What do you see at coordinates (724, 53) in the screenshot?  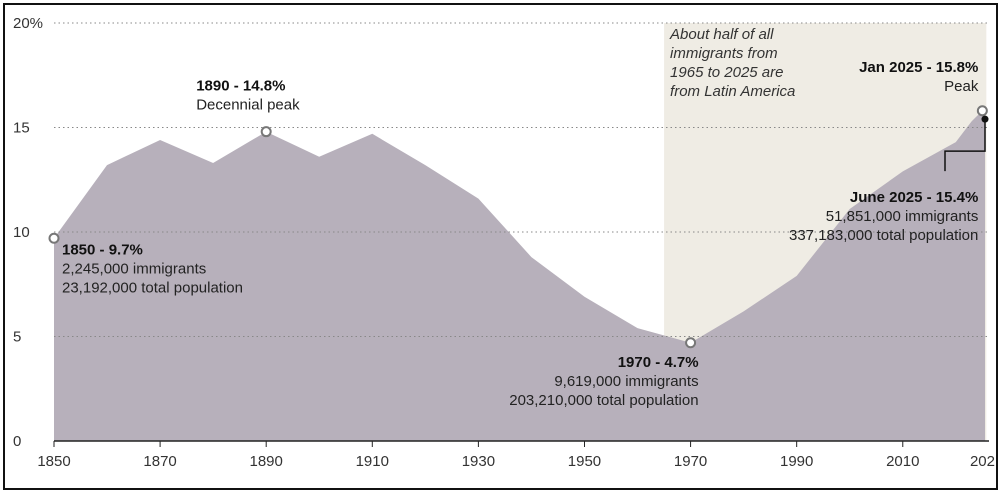 I see `highlight-note-line: immigrants from` at bounding box center [724, 53].